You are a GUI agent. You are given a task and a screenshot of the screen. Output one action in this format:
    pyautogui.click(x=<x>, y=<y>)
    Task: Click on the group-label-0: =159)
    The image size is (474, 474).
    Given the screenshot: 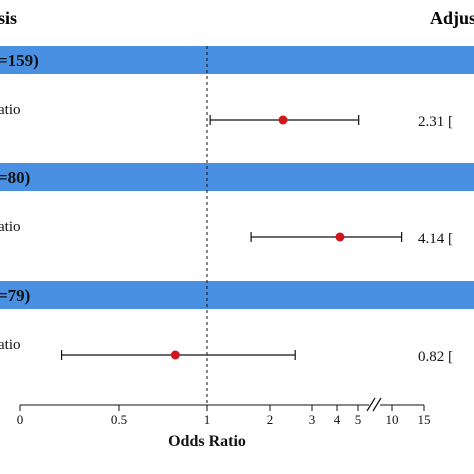 What is the action you would take?
    pyautogui.click(x=19, y=60)
    